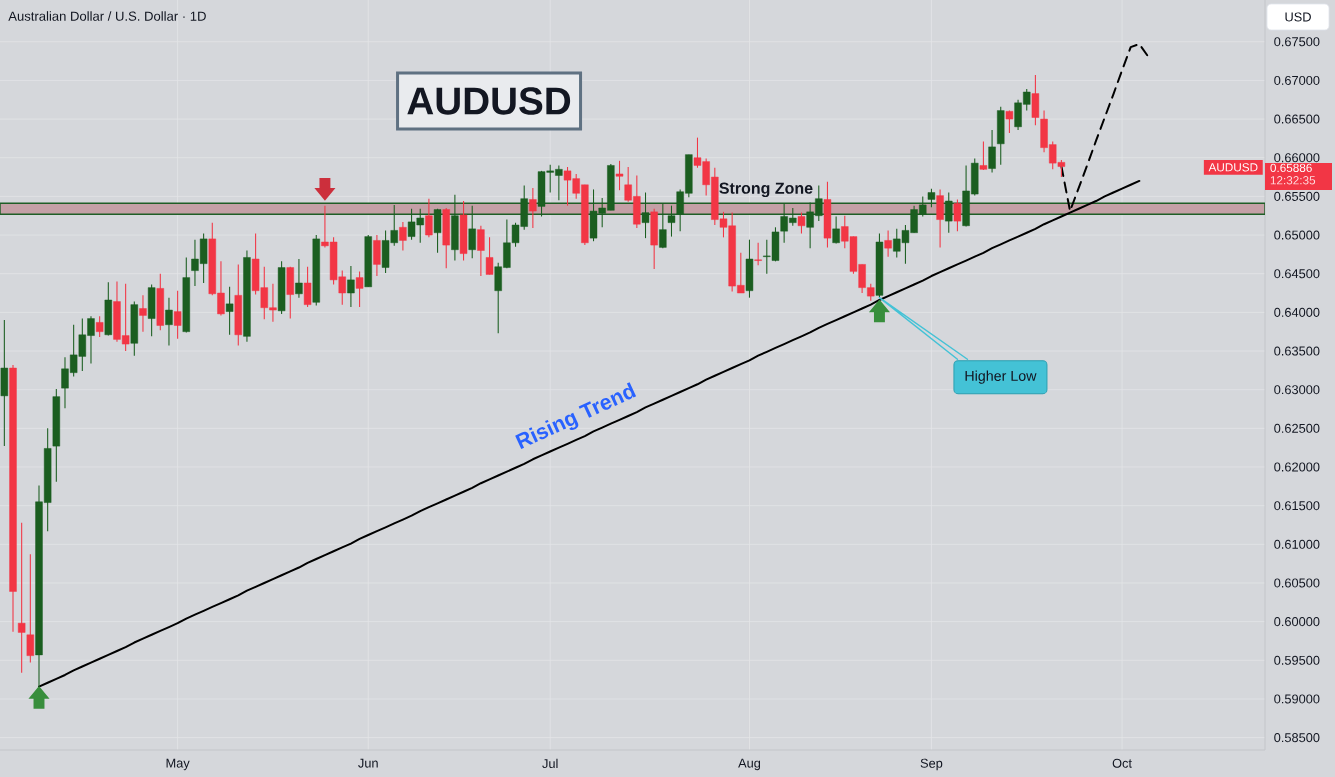 The width and height of the screenshot is (1335, 777). Describe the element at coordinates (576, 416) in the screenshot. I see `annotation: Rising Trend` at that location.